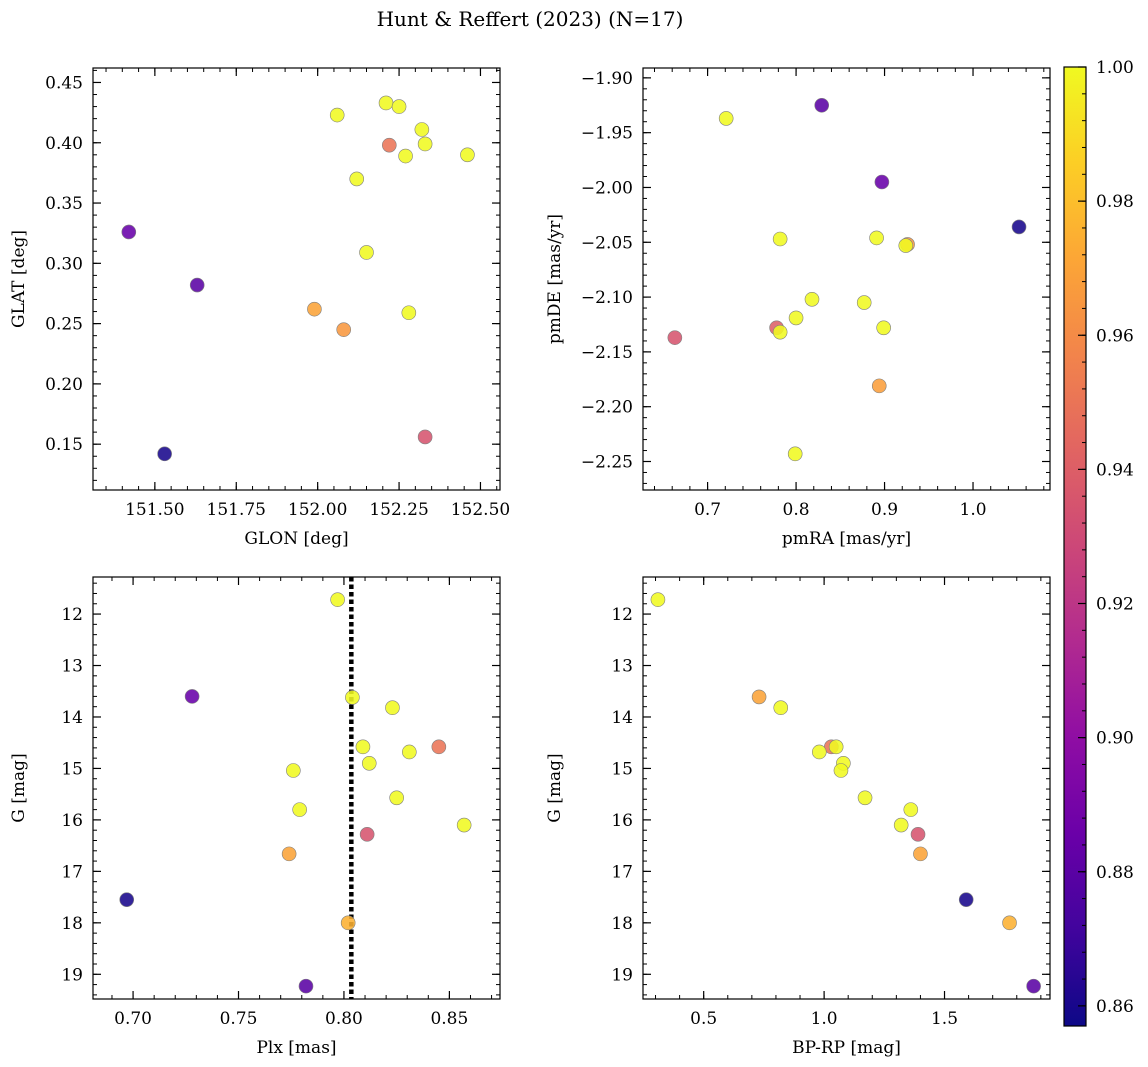 The height and width of the screenshot is (1067, 1148). I want to click on y-tick-label: 0.25, so click(64, 325).